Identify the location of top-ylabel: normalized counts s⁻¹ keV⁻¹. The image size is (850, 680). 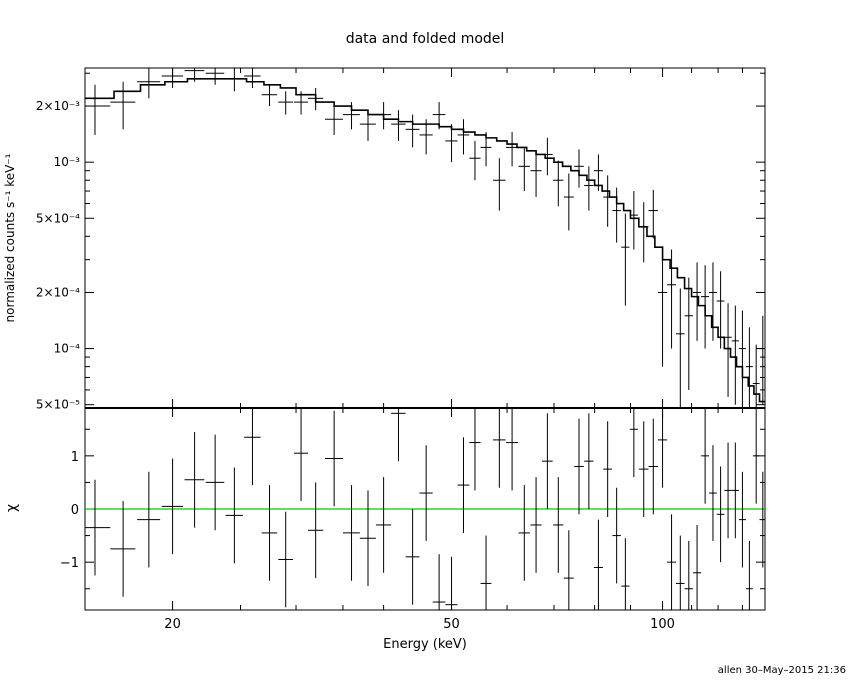
(10, 237).